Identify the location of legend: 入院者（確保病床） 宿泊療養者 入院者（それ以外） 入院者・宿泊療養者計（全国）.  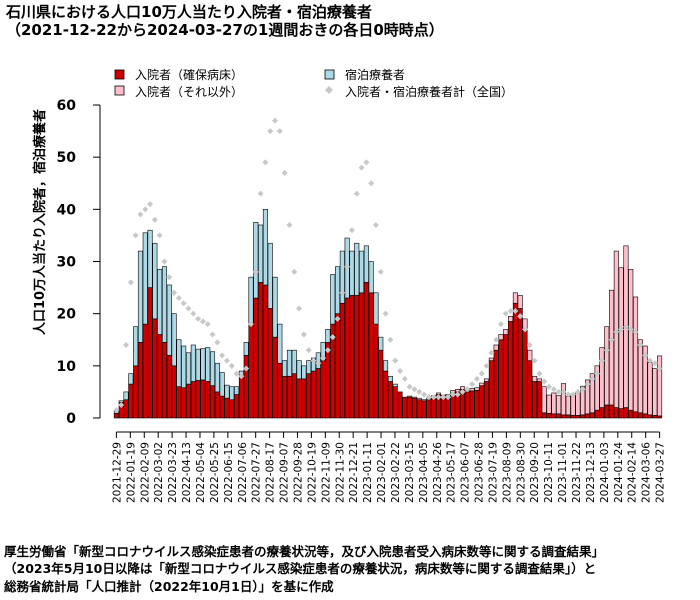
(313, 83).